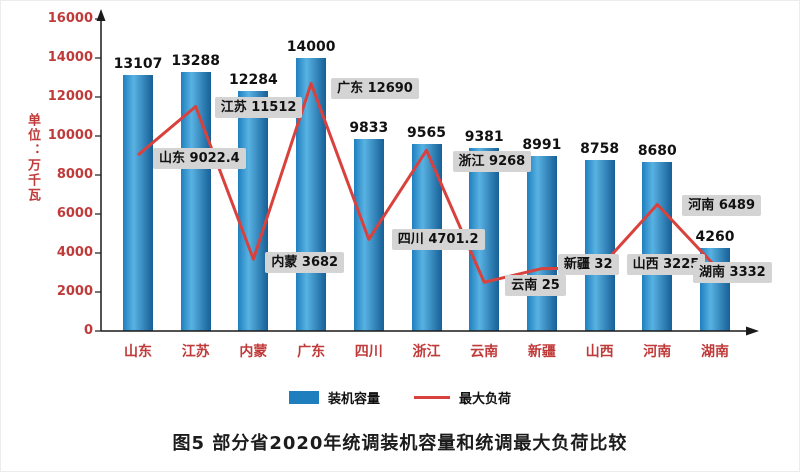 The width and height of the screenshot is (800, 472). I want to click on line-point-label: 四川 4701.2, so click(438, 240).